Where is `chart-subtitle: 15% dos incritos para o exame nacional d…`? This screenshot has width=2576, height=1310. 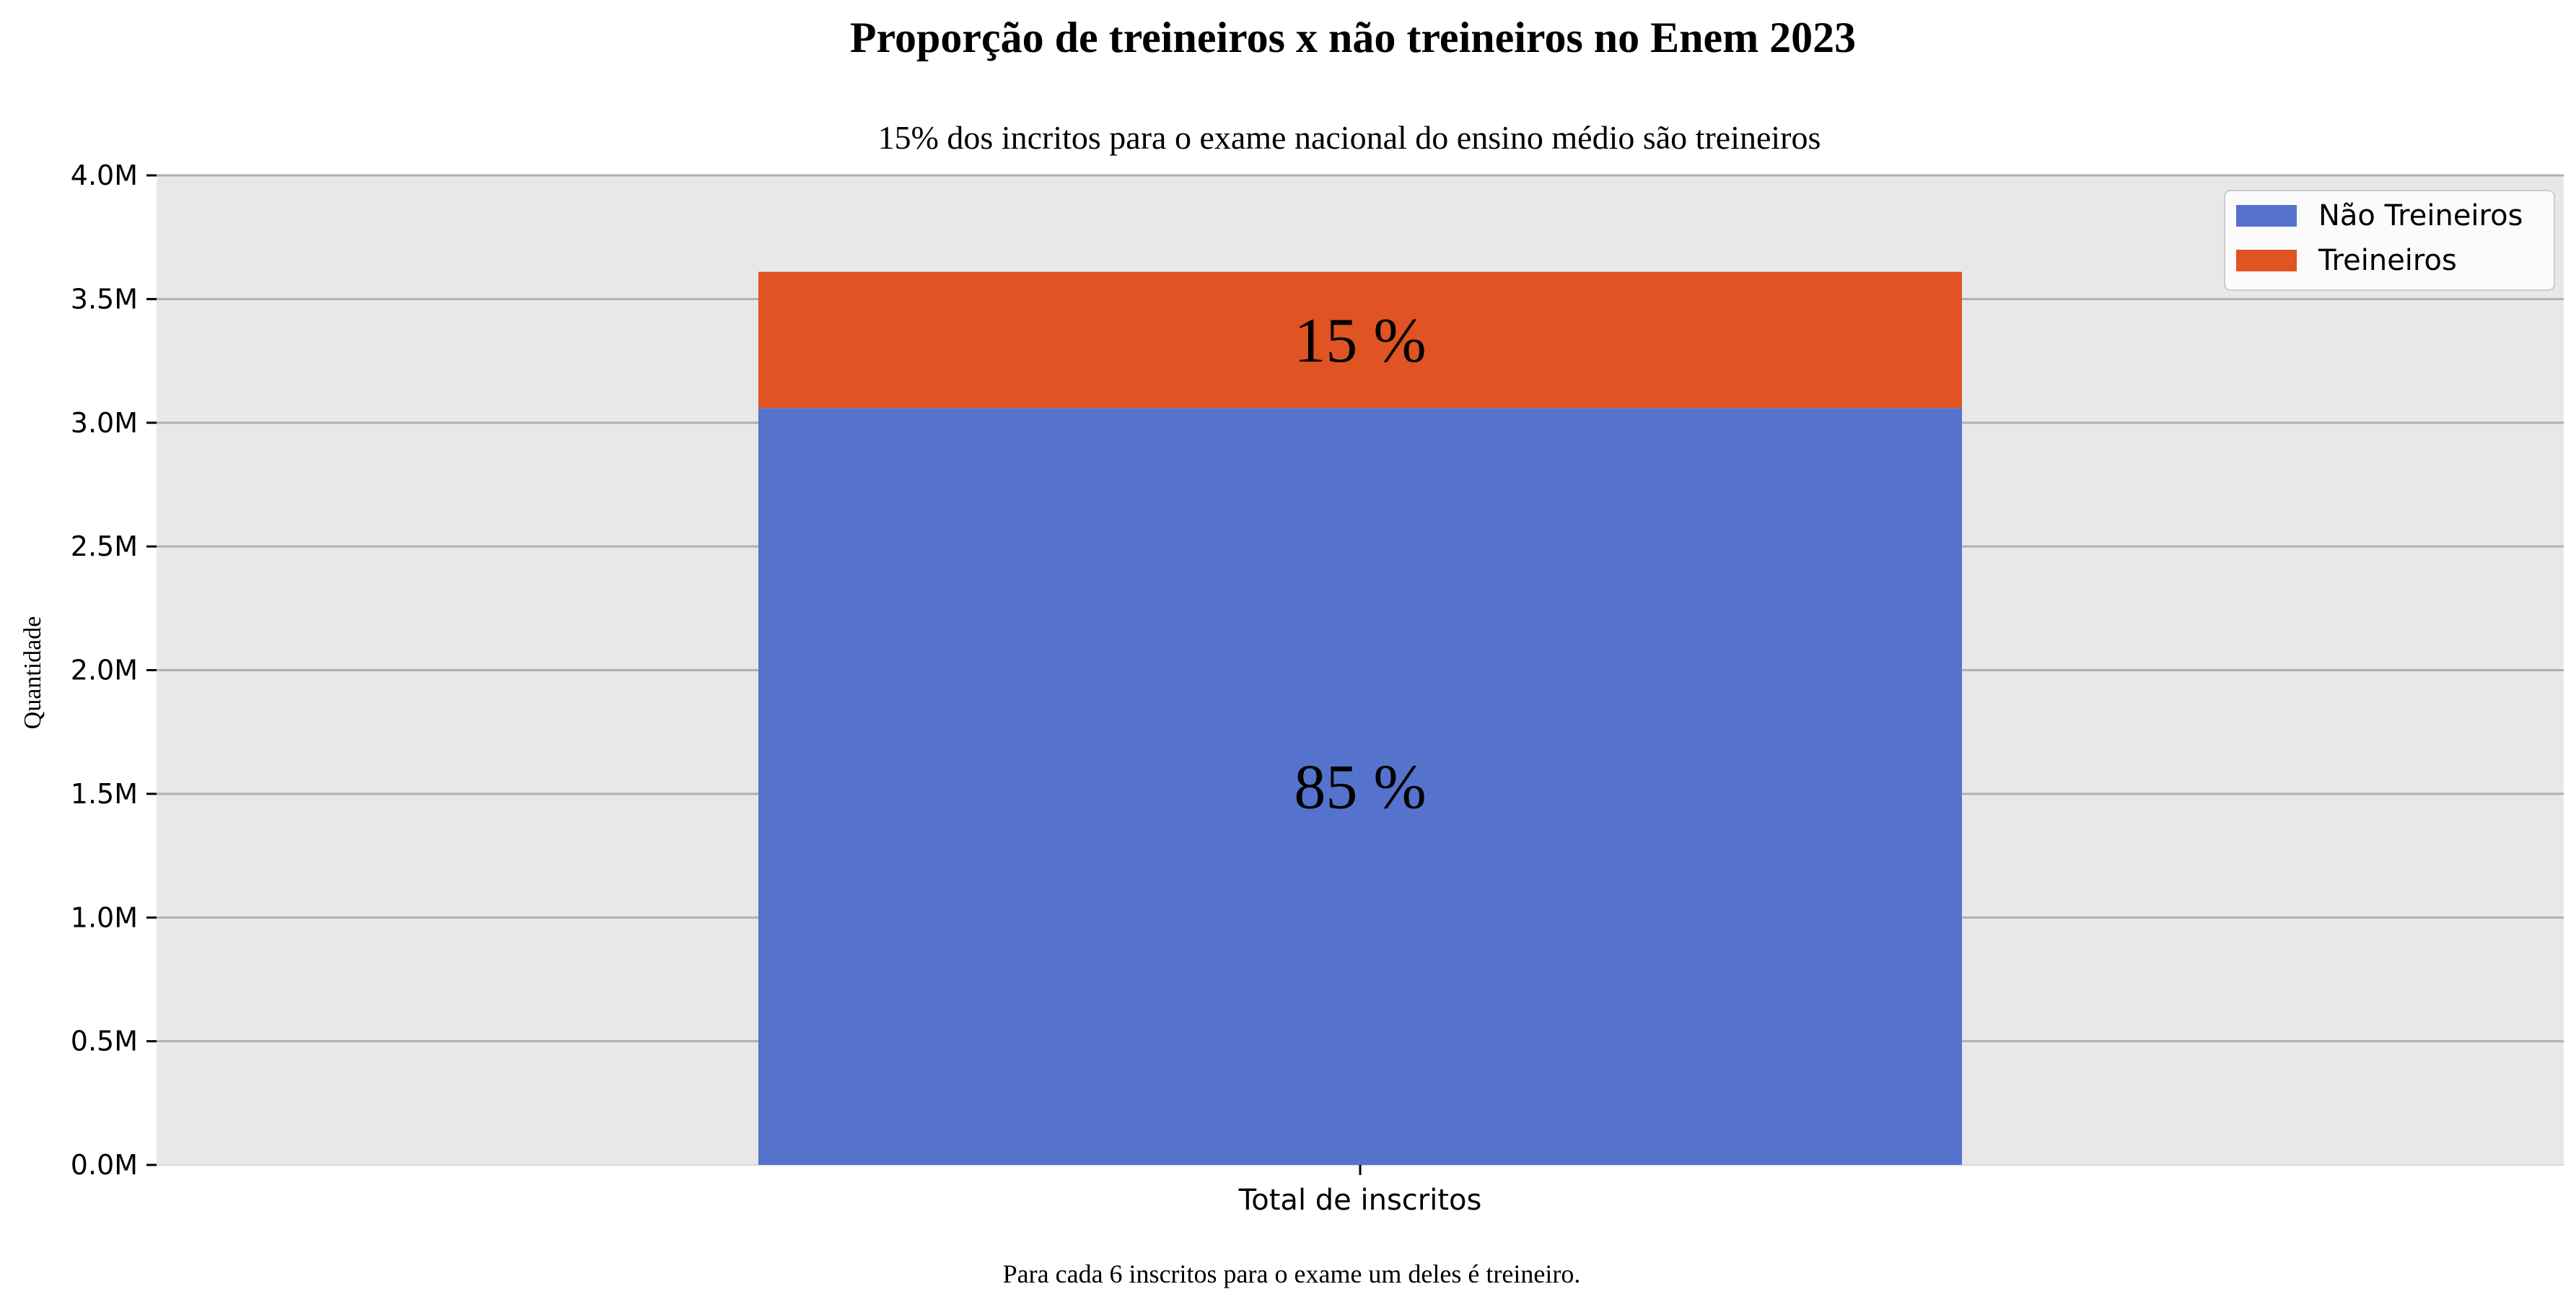
chart-subtitle: 15% dos incritos para o exame nacional d… is located at coordinates (1349, 137).